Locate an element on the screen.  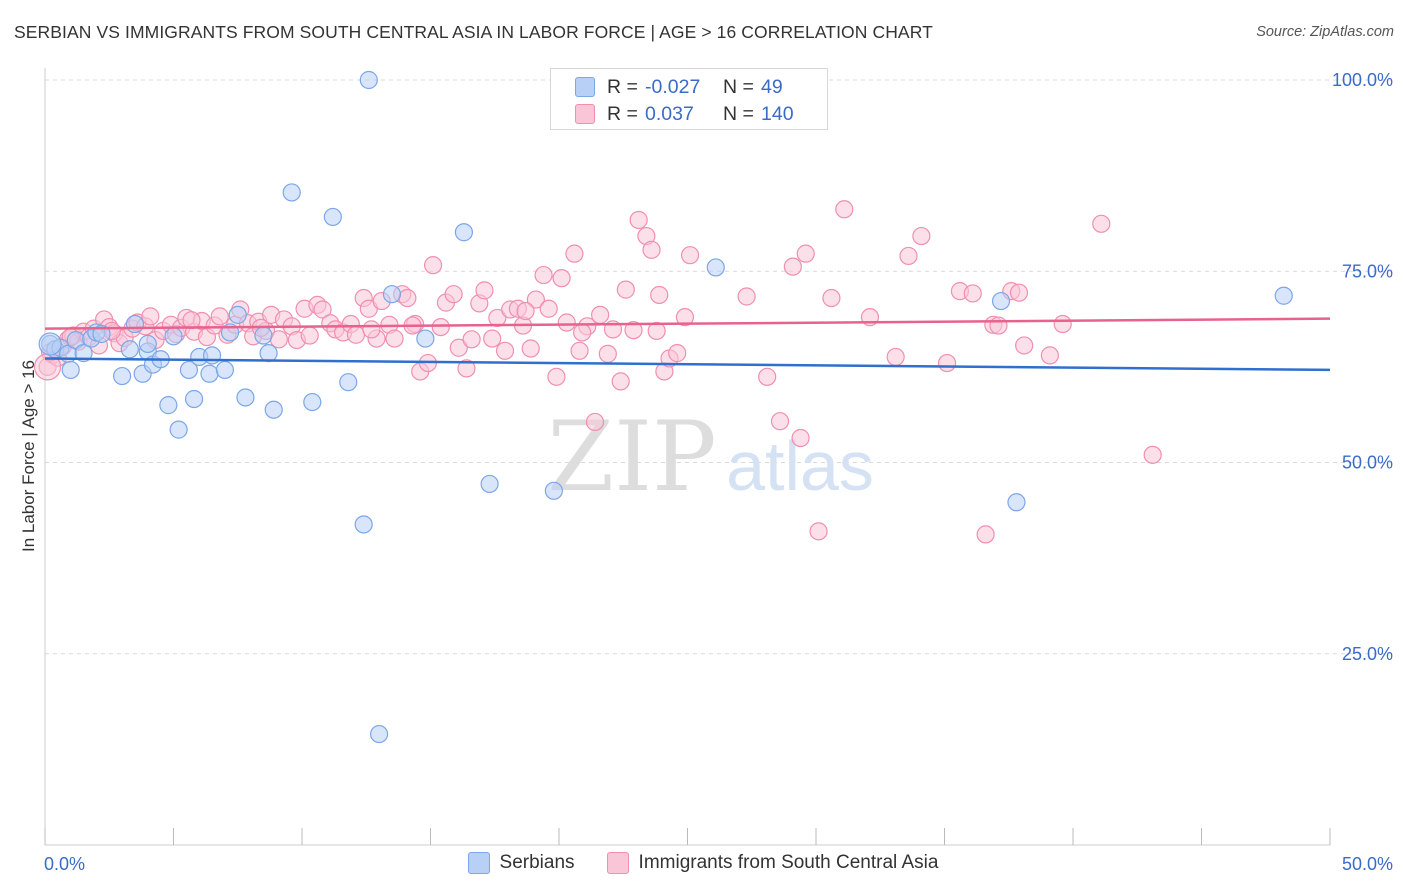
n-label: N = is located at coordinates (738, 86).